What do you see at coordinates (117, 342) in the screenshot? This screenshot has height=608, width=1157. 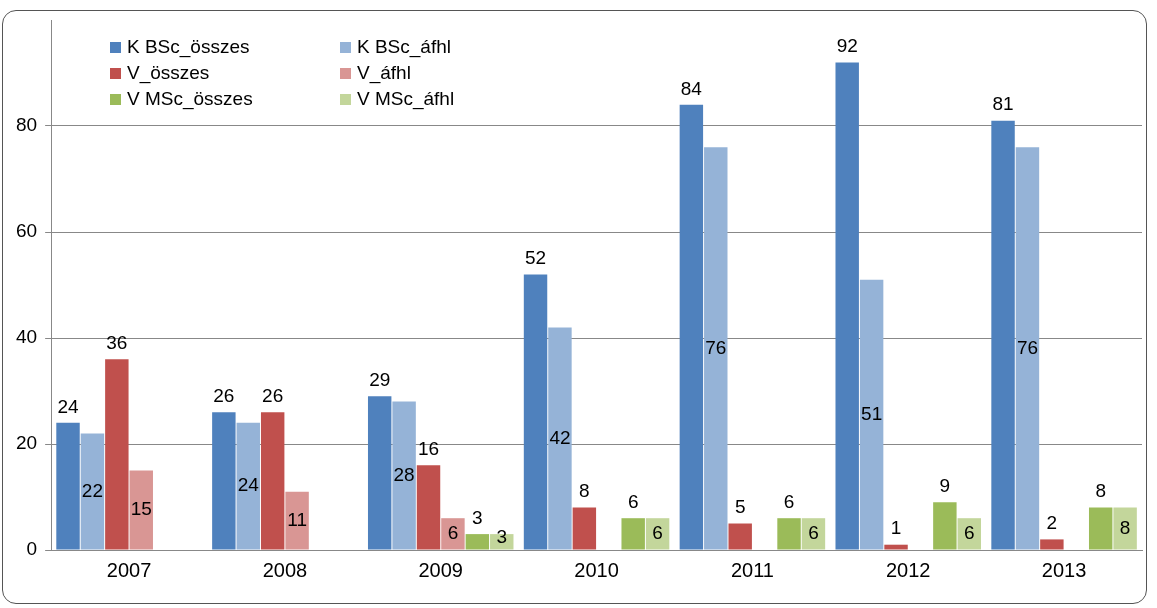 I see `data-label: 36` at bounding box center [117, 342].